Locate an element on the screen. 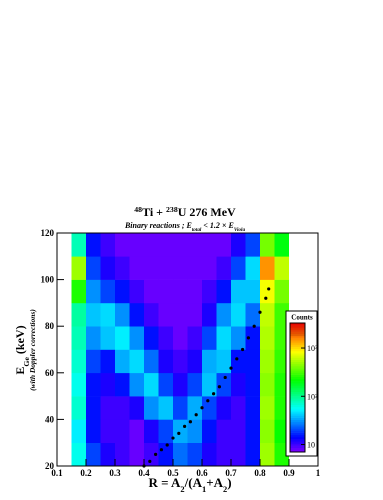  text-part: (keV) is located at coordinates (20, 341).